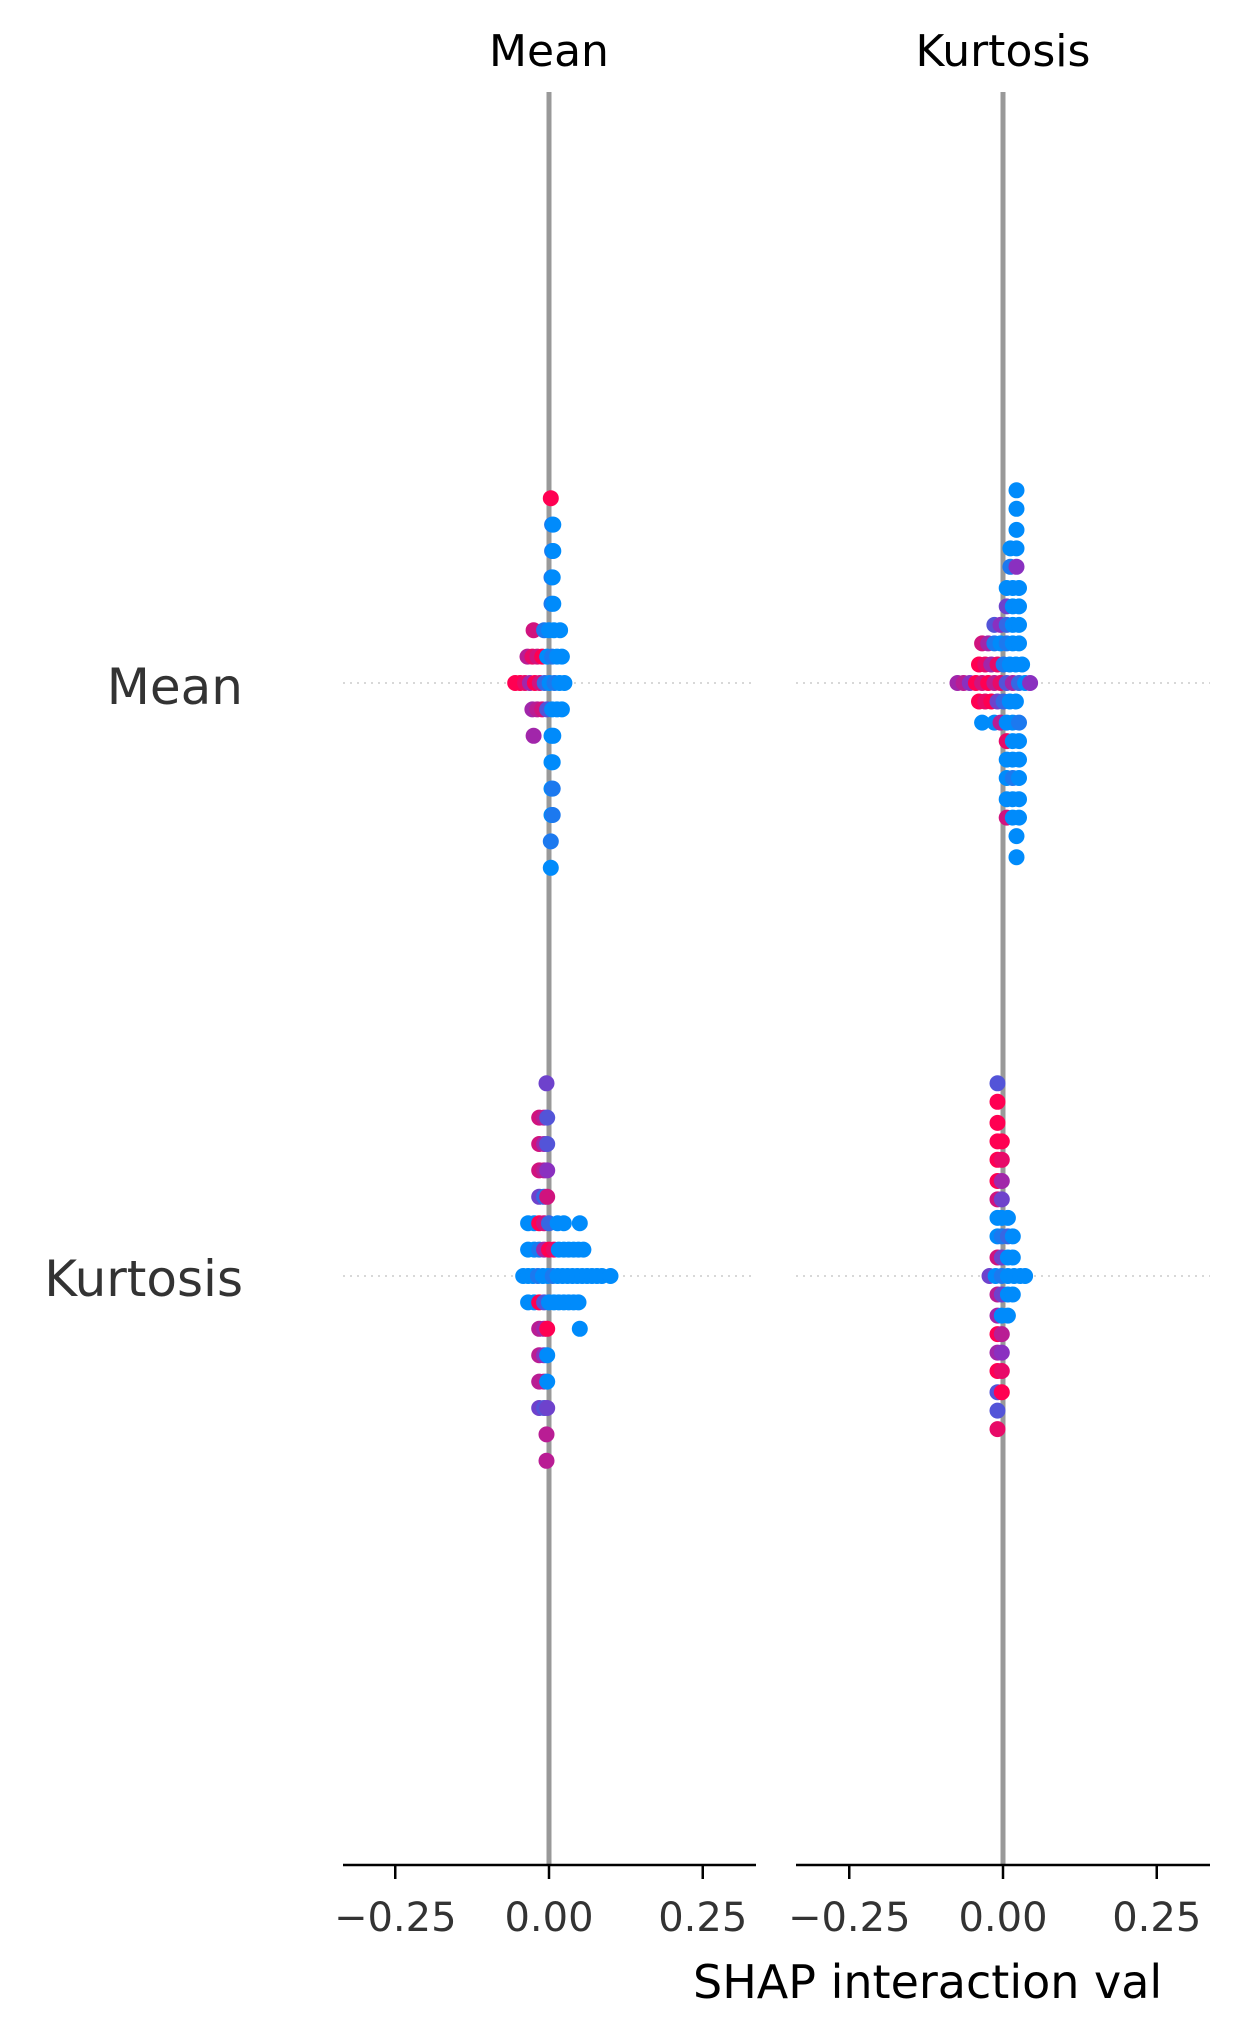 The width and height of the screenshot is (1239, 2040). What do you see at coordinates (548, 1918) in the screenshot?
I see `x-tick-label-mean-1: 0.00` at bounding box center [548, 1918].